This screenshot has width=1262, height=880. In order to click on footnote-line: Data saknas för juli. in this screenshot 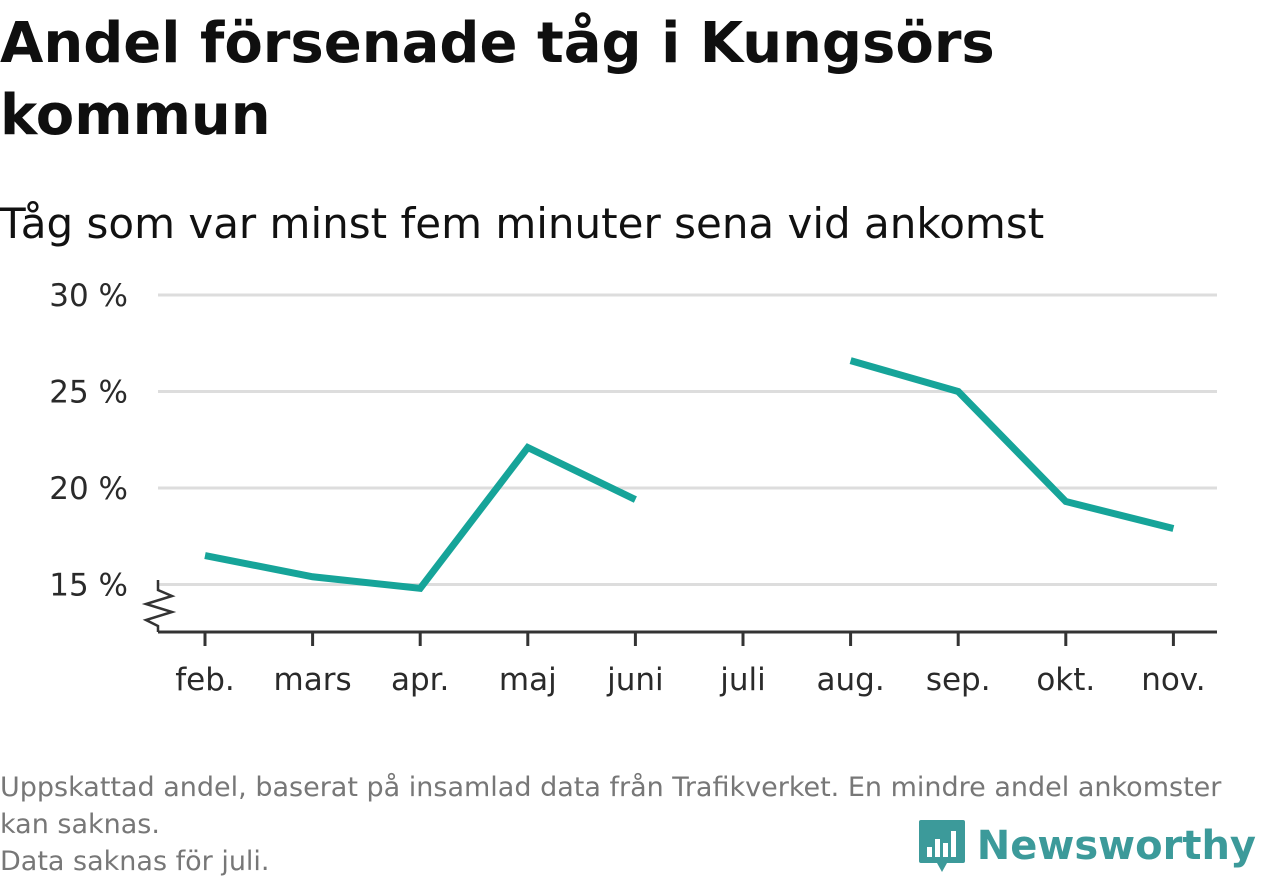, I will do `click(135, 861)`.